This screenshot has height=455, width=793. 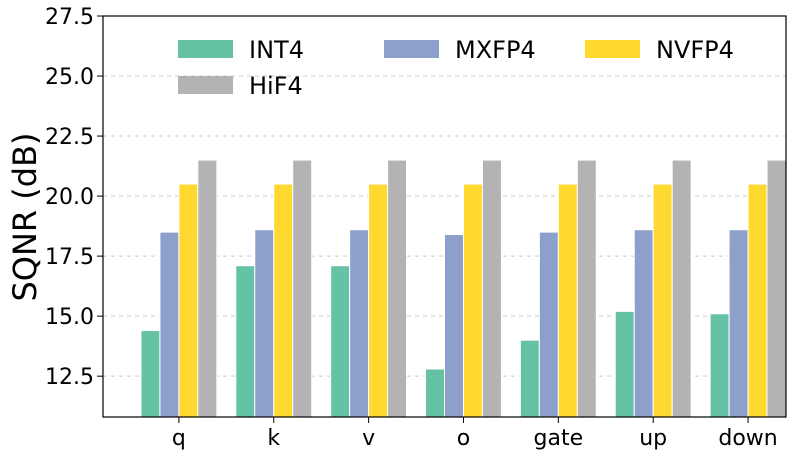 What do you see at coordinates (472, 300) in the screenshot?
I see `bar-nvfp4-o` at bounding box center [472, 300].